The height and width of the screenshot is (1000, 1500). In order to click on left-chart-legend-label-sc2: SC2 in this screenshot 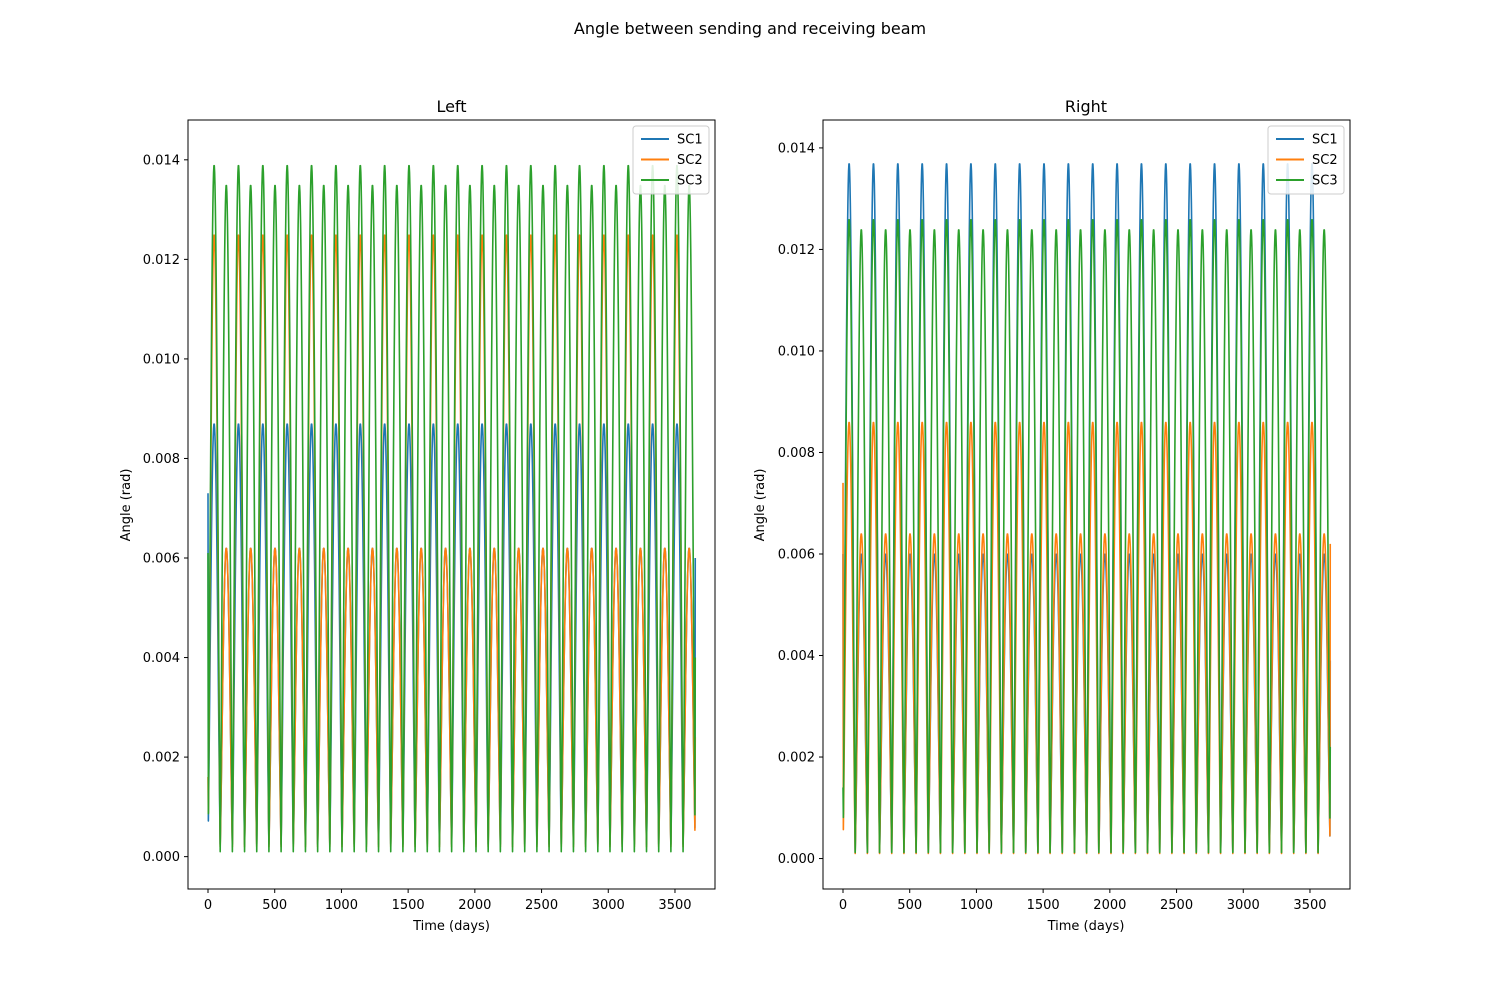, I will do `click(690, 160)`.